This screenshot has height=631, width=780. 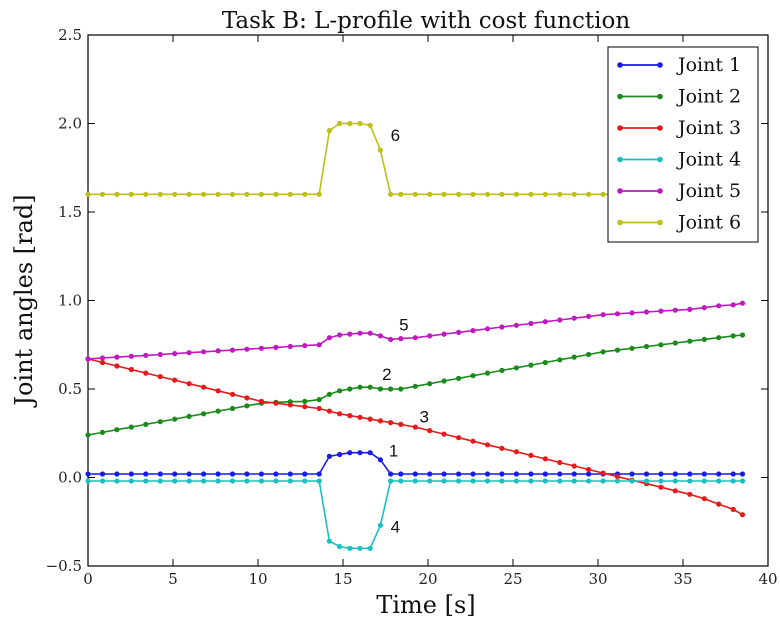 I want to click on chart-title: Task B: L-profile with cost function, so click(x=426, y=21).